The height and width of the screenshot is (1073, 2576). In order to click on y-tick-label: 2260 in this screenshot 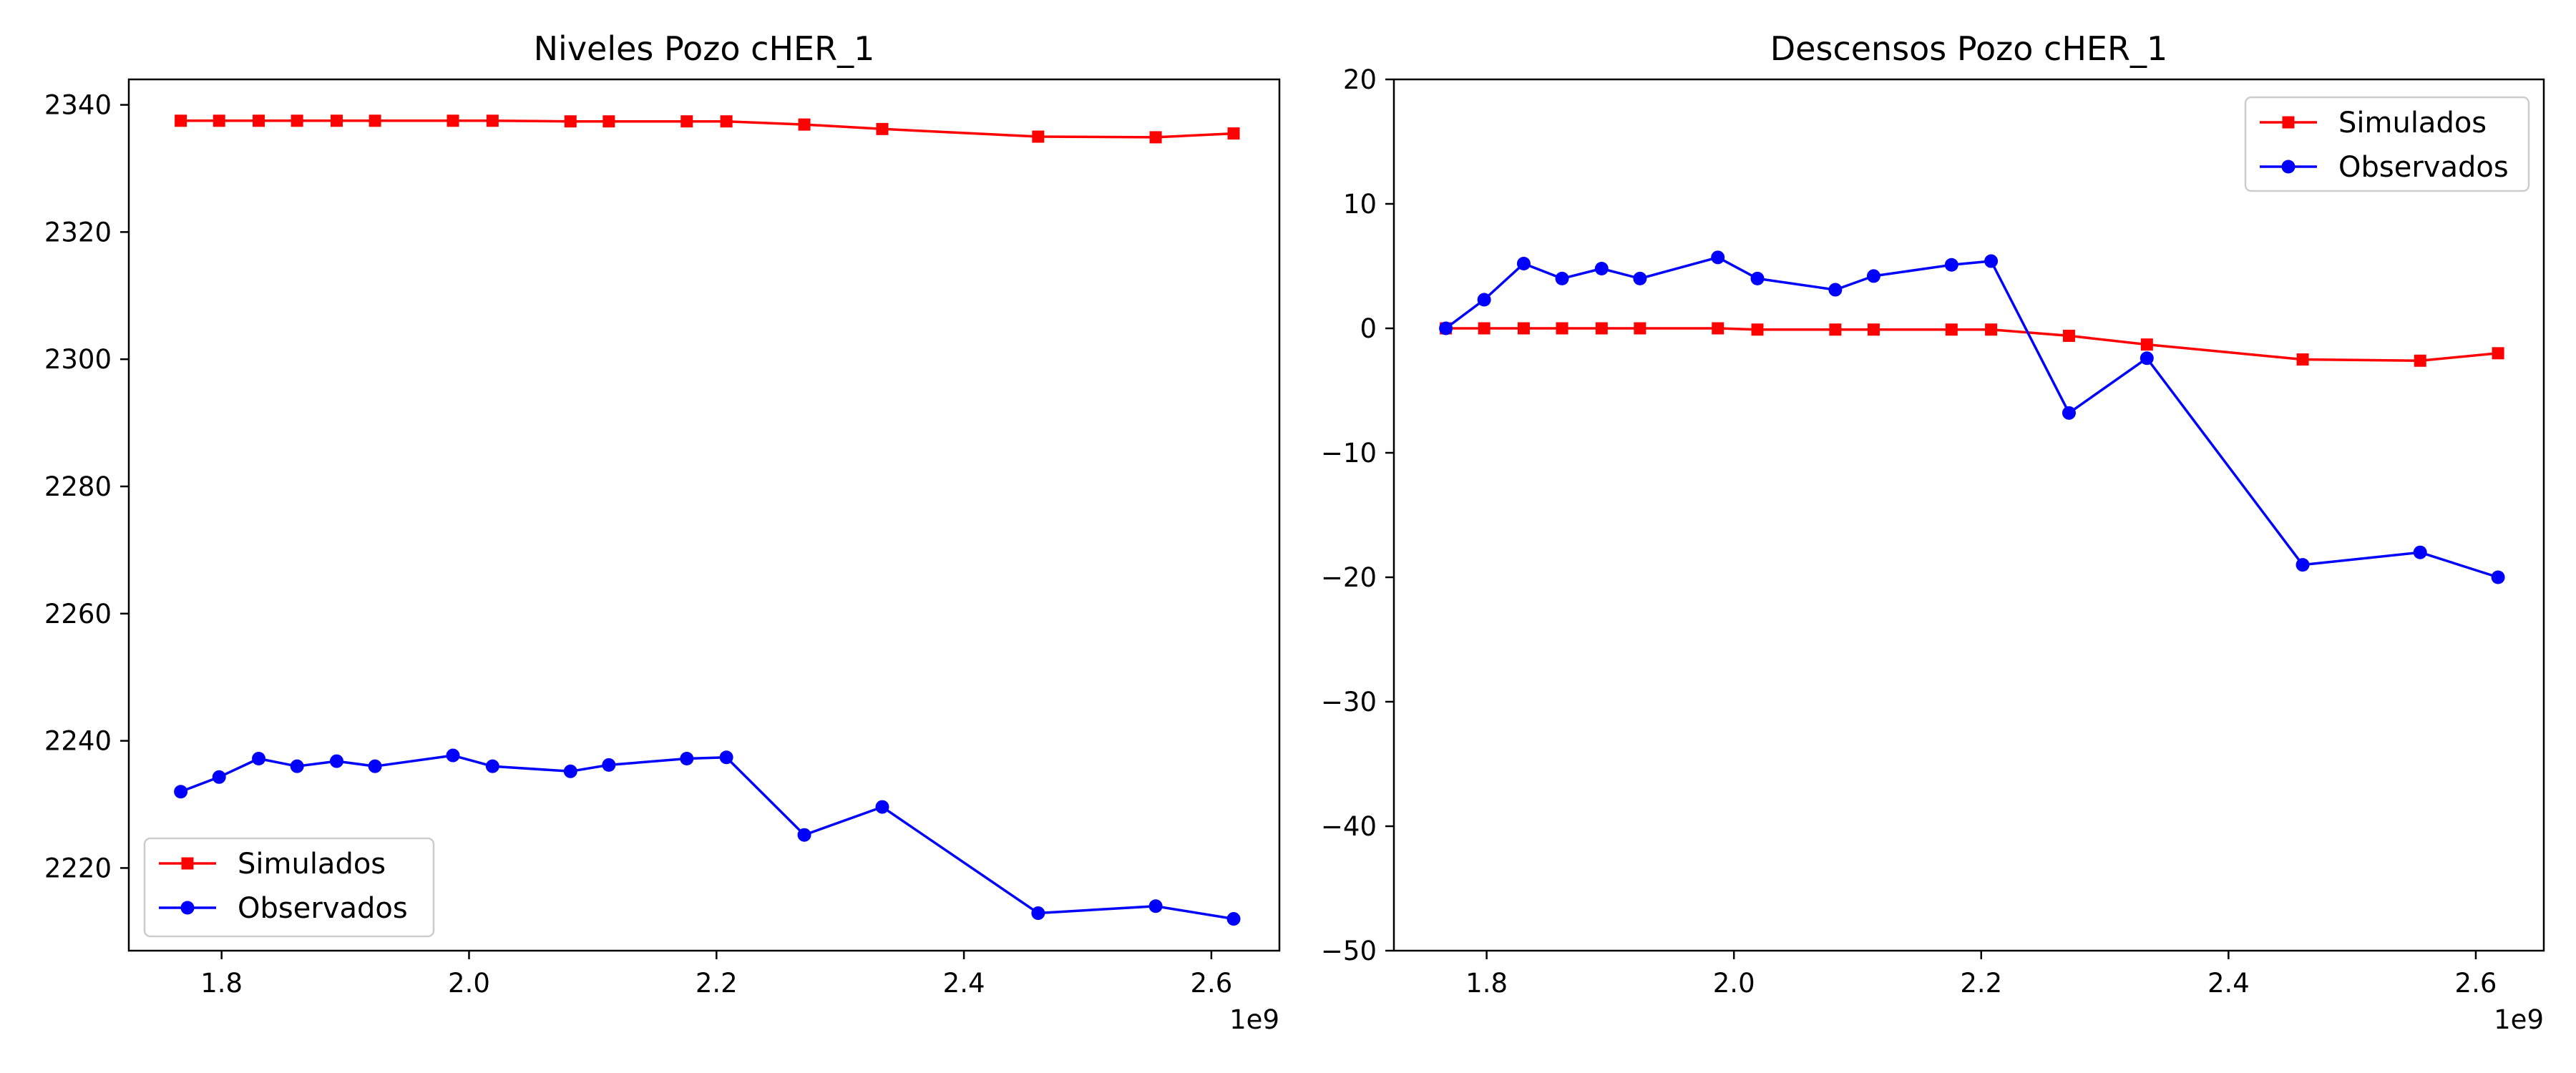, I will do `click(78, 614)`.